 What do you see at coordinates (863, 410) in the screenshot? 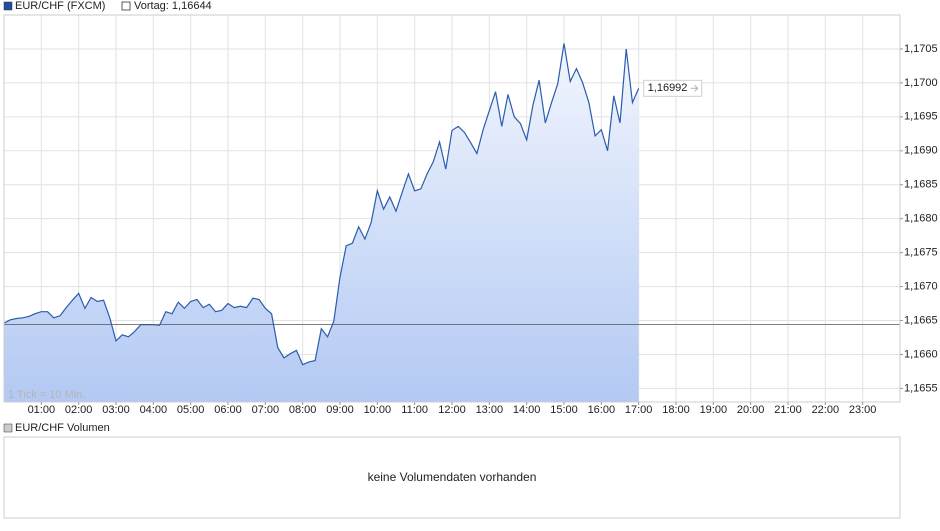
I see `x-tick-label: 23:00` at bounding box center [863, 410].